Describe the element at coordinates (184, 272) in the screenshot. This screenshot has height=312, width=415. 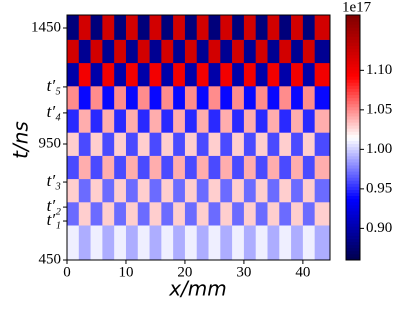
I see `x-tick-label: 20` at that location.